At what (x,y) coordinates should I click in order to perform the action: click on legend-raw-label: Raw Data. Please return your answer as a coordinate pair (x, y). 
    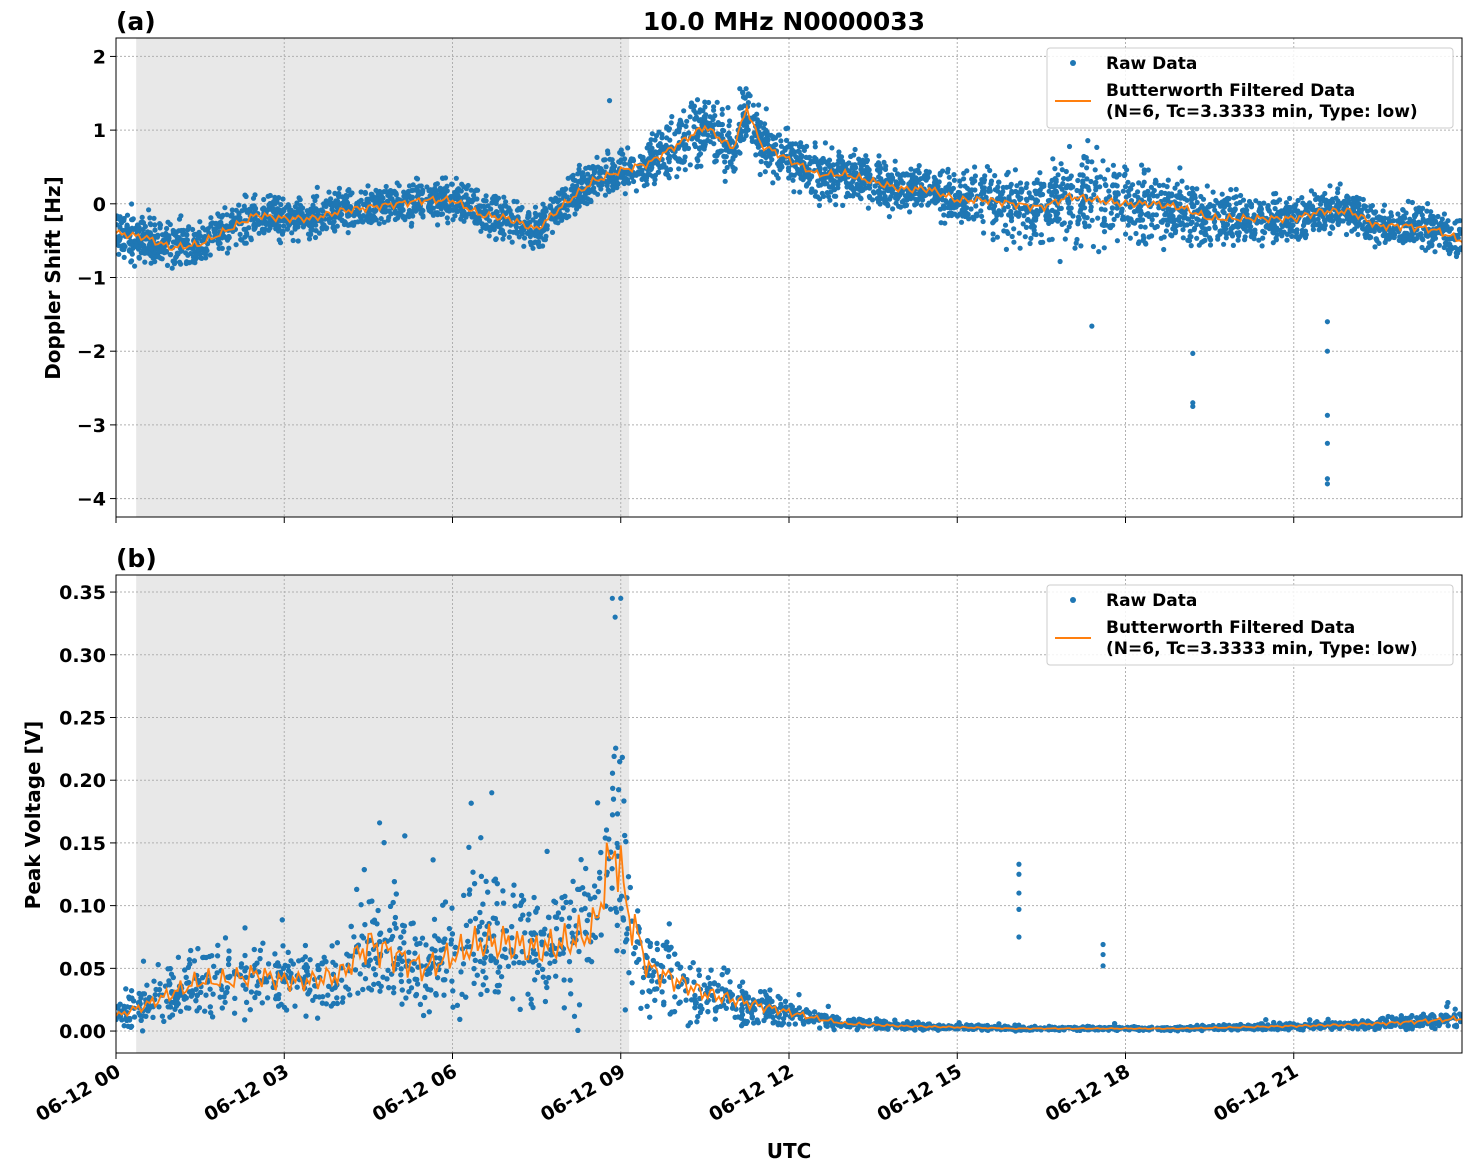
    Looking at the image, I should click on (1151, 64).